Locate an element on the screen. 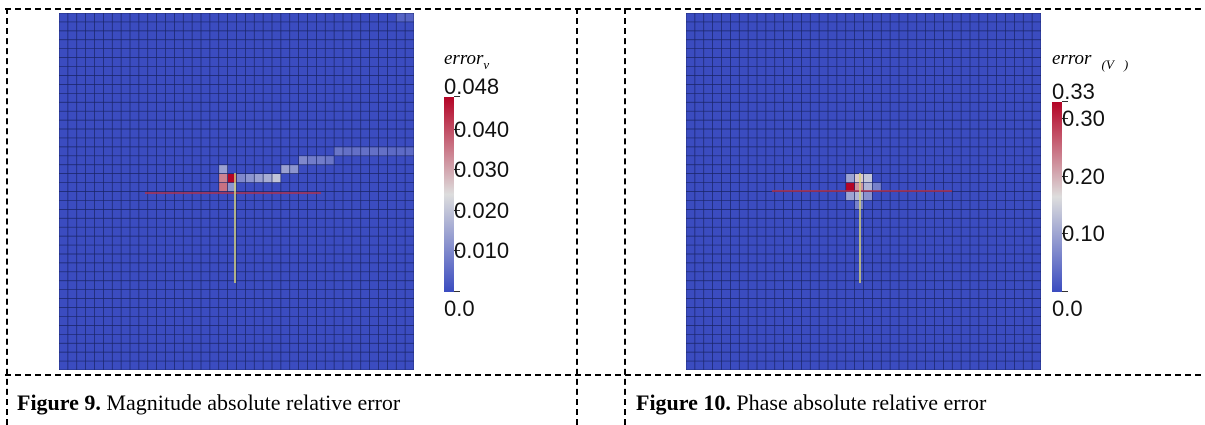 This screenshot has height=425, width=1205. figure-10-caption: Figure 10. Phase absolute relative error is located at coordinates (811, 403).